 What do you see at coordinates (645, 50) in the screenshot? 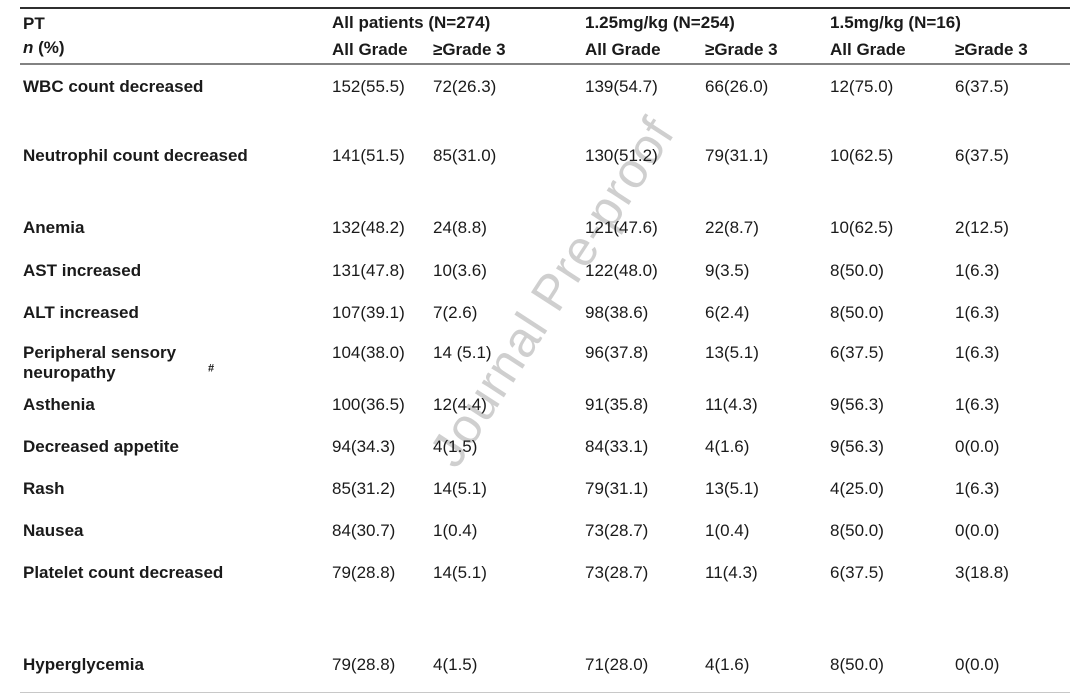
I see `subheader-all-grade-2: All Grade` at bounding box center [645, 50].